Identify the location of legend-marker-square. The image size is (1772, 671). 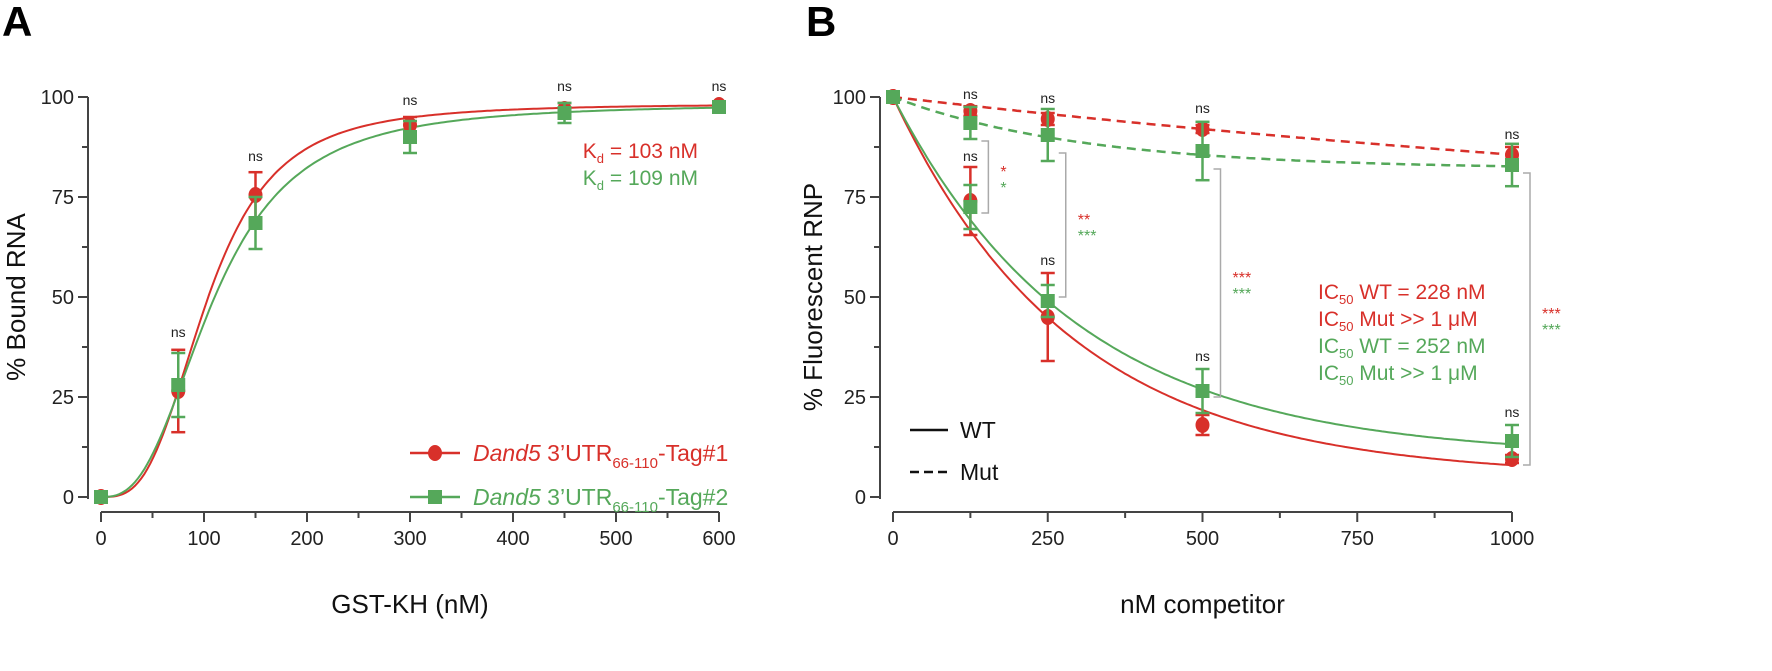
(435, 497).